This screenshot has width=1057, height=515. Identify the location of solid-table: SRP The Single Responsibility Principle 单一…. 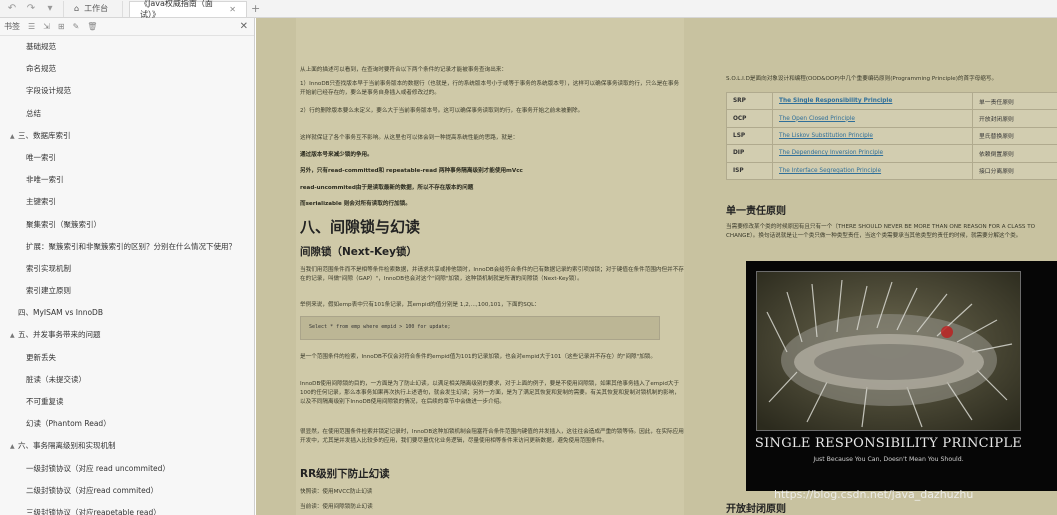
(891, 135).